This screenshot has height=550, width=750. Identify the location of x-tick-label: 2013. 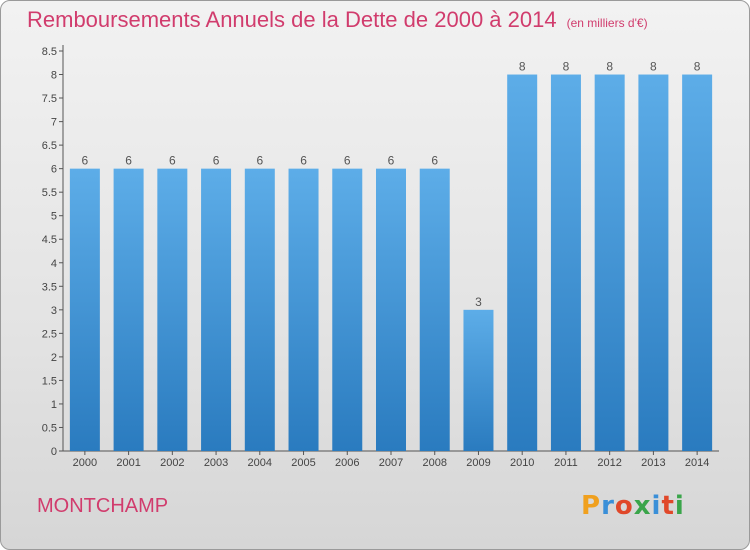
(653, 463).